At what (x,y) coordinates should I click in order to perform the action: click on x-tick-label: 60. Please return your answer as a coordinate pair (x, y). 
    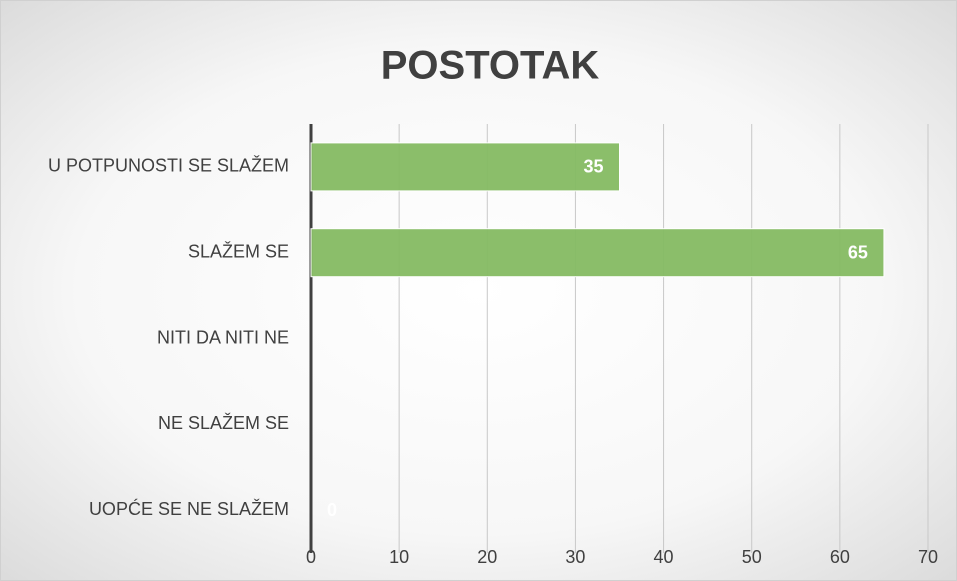
    Looking at the image, I should click on (840, 557).